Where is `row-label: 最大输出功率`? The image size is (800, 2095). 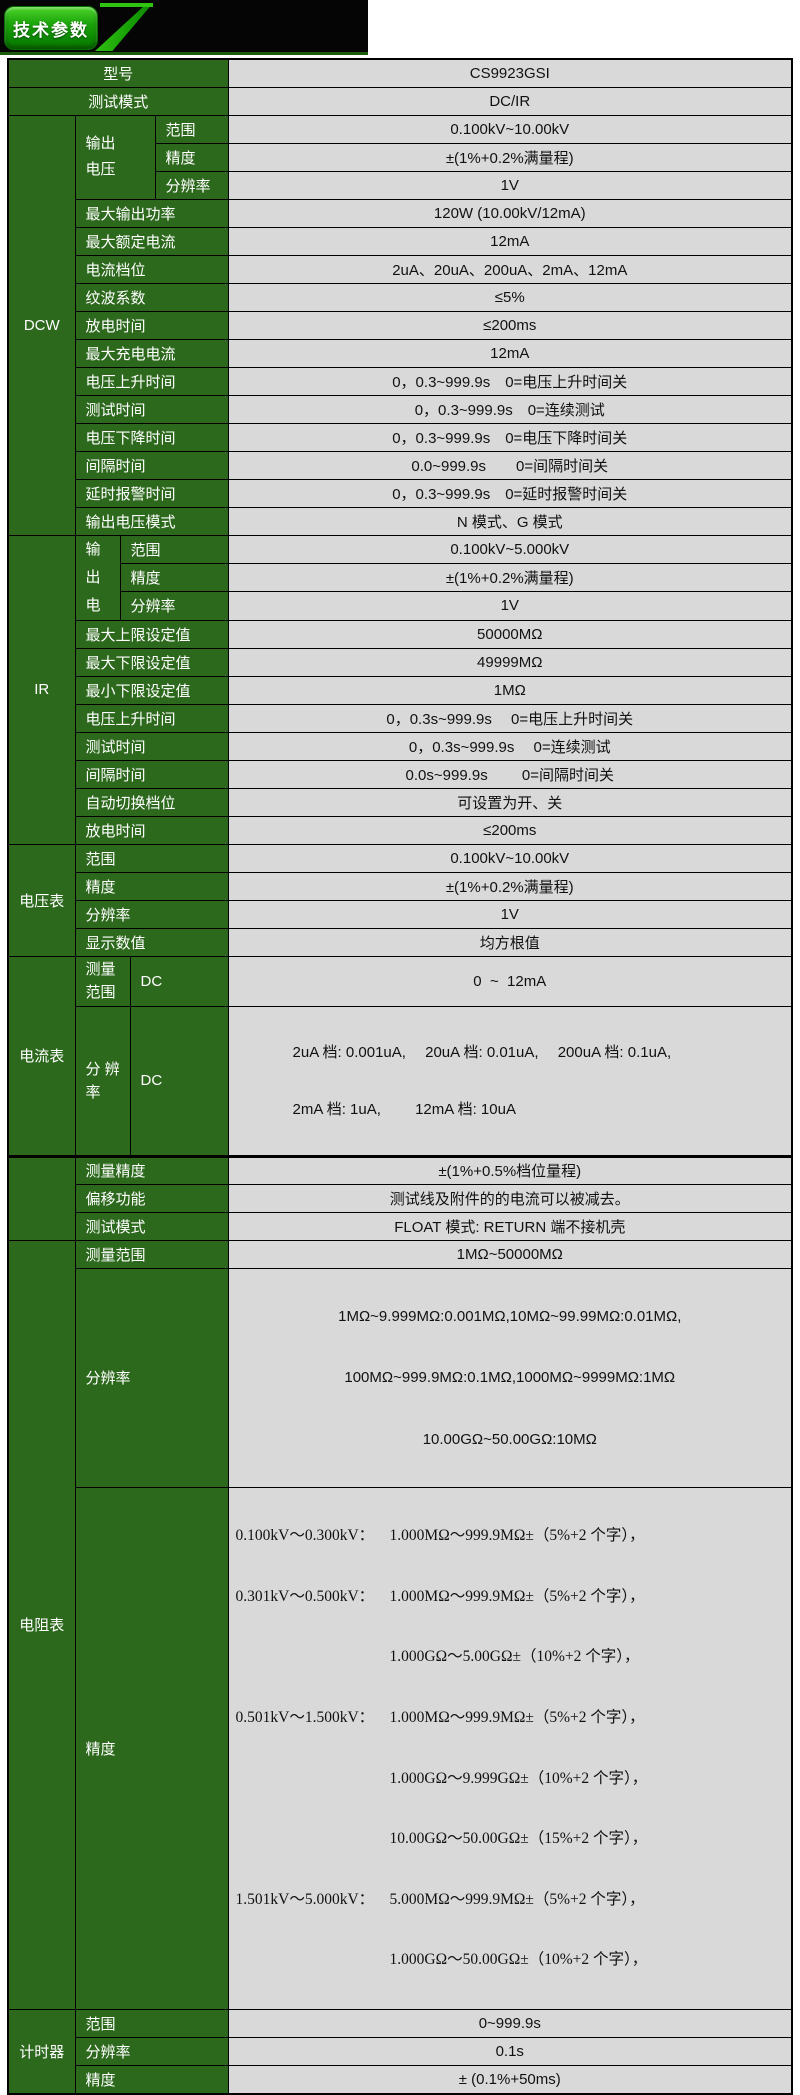
row-label: 最大输出功率 is located at coordinates (151, 213).